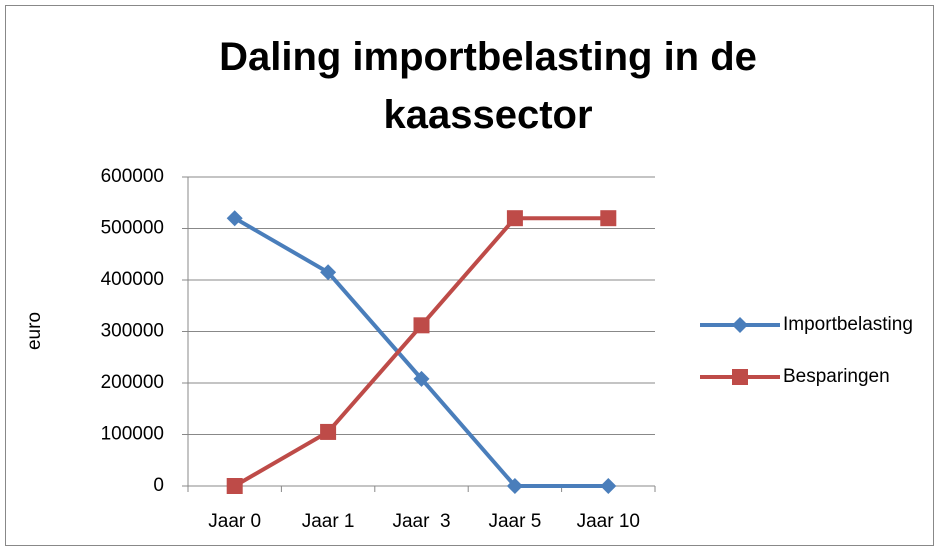 The width and height of the screenshot is (938, 548). What do you see at coordinates (608, 521) in the screenshot?
I see `x-tick-label: Jaar 10` at bounding box center [608, 521].